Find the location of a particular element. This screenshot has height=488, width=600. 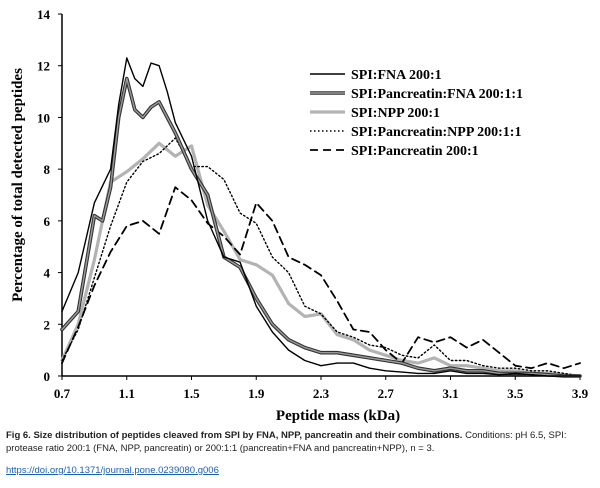

legend-label: SPI:Pancreatin:NPP 200:1:1 is located at coordinates (436, 132).